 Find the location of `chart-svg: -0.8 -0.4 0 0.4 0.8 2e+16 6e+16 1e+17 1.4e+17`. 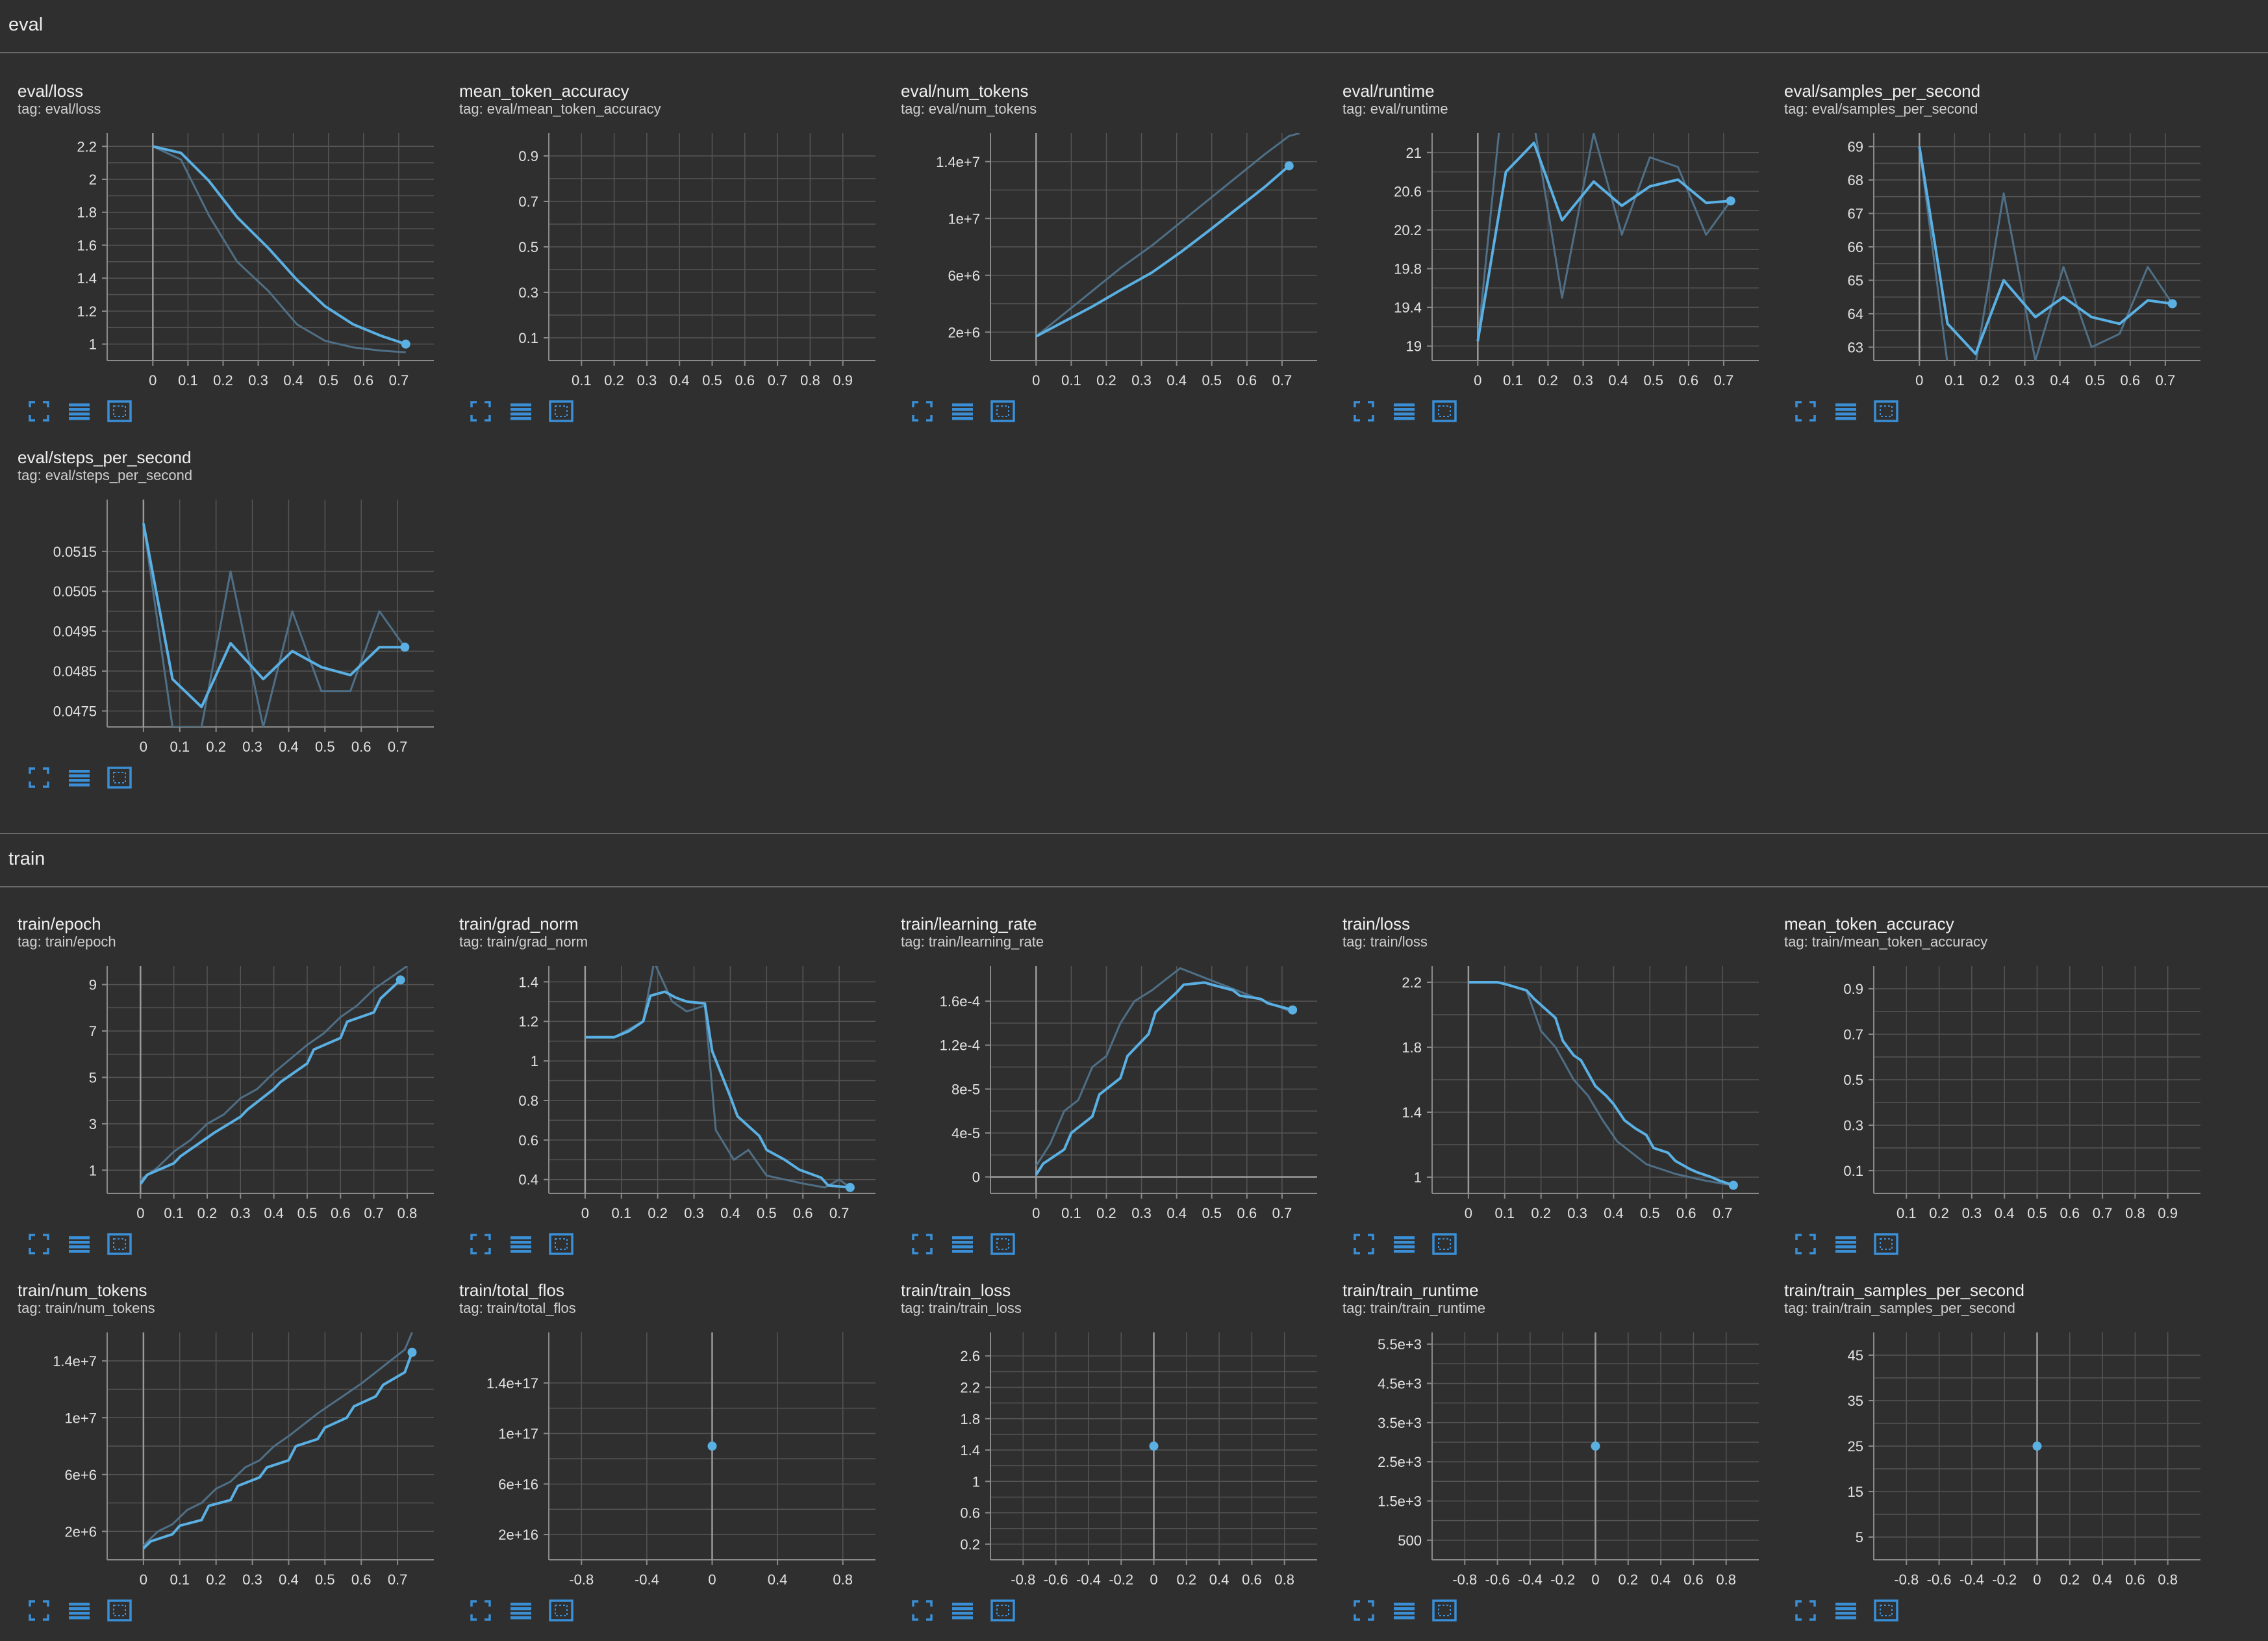

chart-svg: -0.8 -0.4 0 0.4 0.8 2e+16 6e+16 1e+17 1.4e+17 is located at coordinates (663, 1393).